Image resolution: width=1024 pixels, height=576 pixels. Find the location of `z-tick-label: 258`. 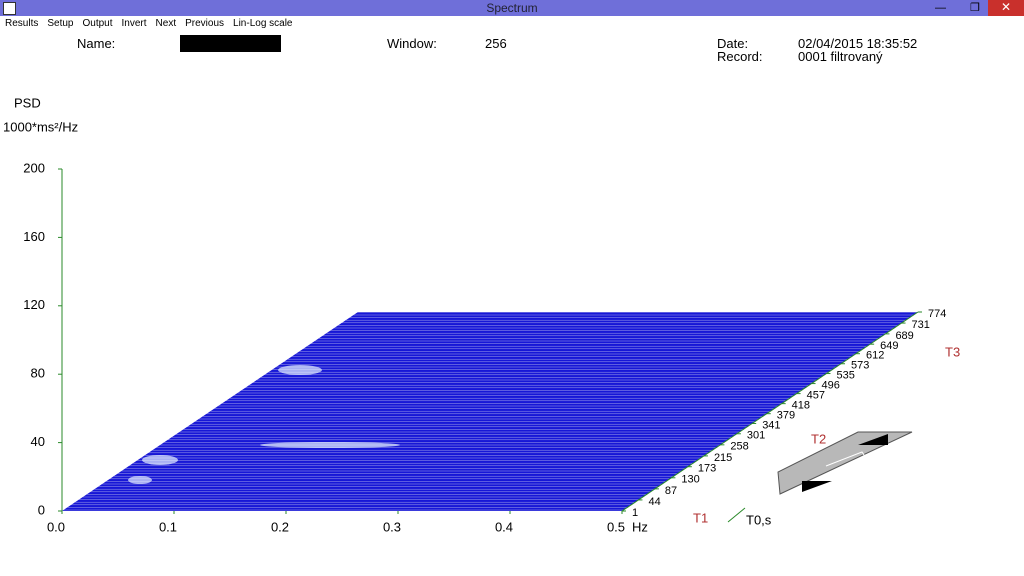

z-tick-label: 258 is located at coordinates (739, 447).